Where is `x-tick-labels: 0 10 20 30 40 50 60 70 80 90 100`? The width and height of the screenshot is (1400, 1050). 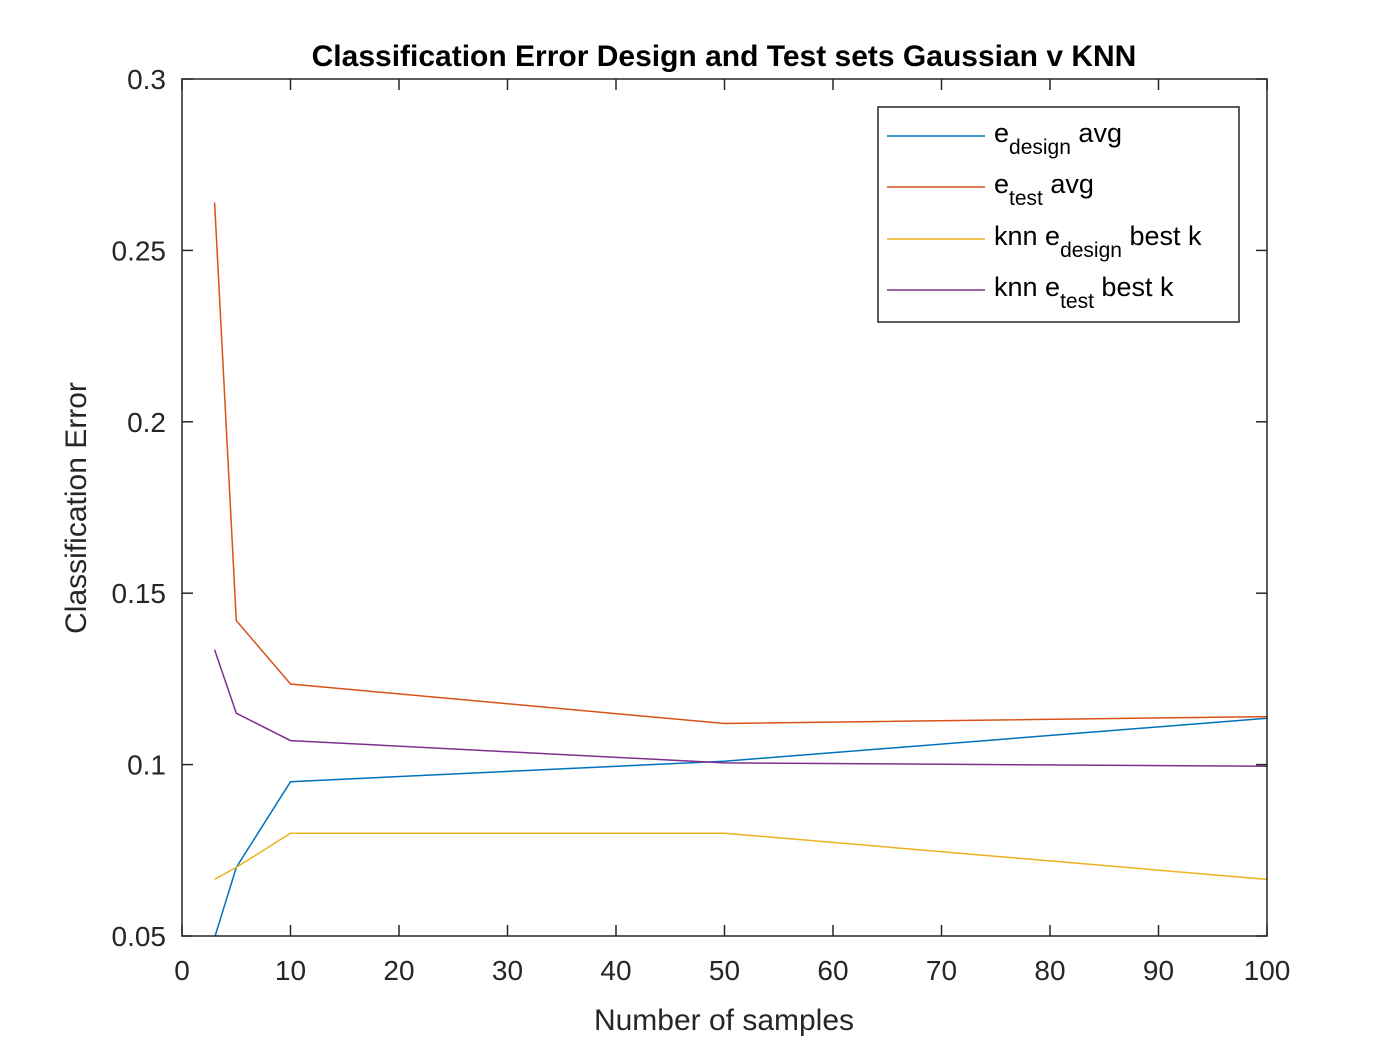 x-tick-labels: 0 10 20 30 40 50 60 70 80 90 100 is located at coordinates (732, 970).